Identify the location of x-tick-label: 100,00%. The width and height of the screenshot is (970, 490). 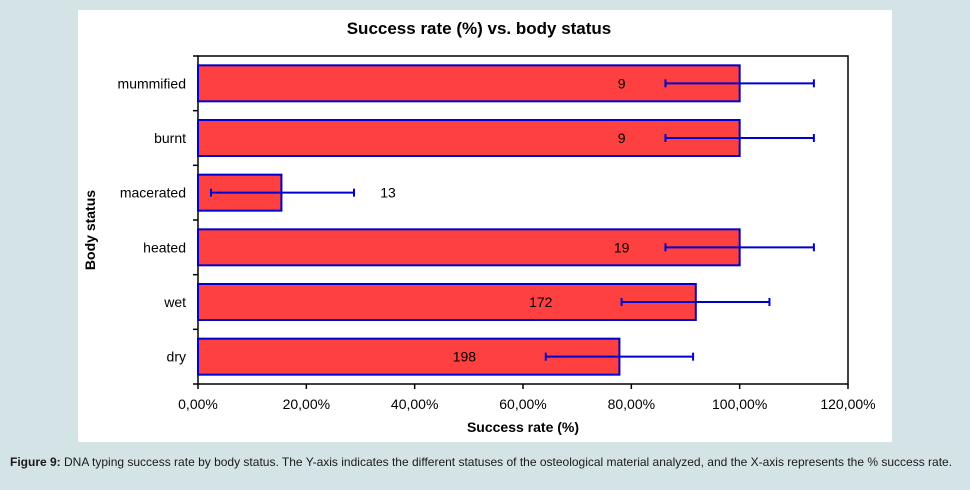
(739, 404).